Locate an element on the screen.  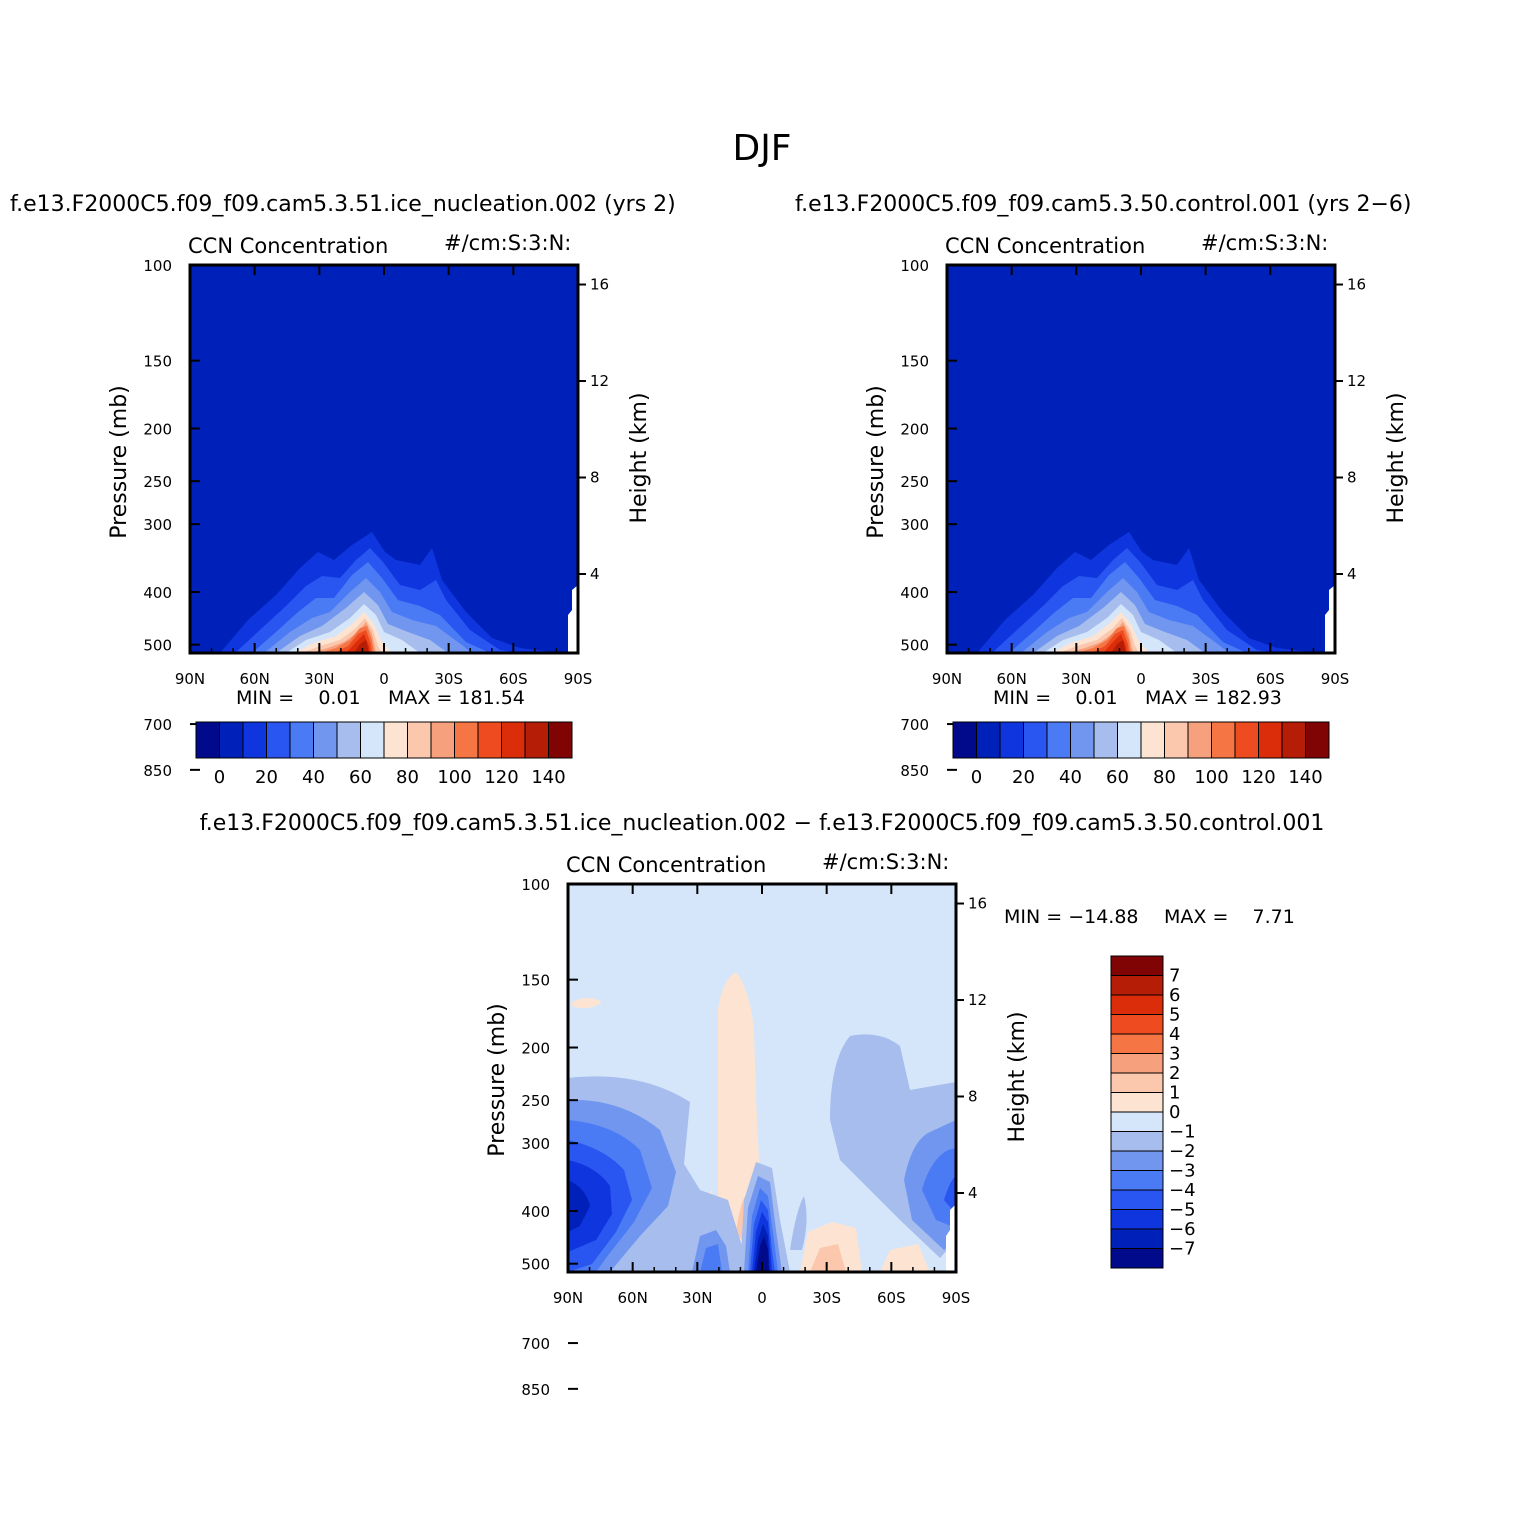
pressure-tick-label: 700 is located at coordinates (157, 725).